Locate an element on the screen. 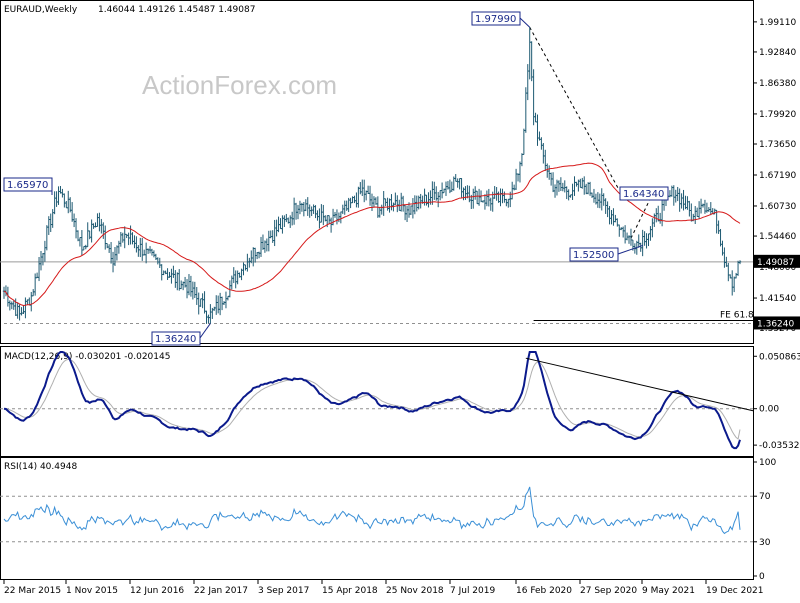 This screenshot has width=800, height=603. x-tick-label: 9 May 2021 is located at coordinates (668, 591).